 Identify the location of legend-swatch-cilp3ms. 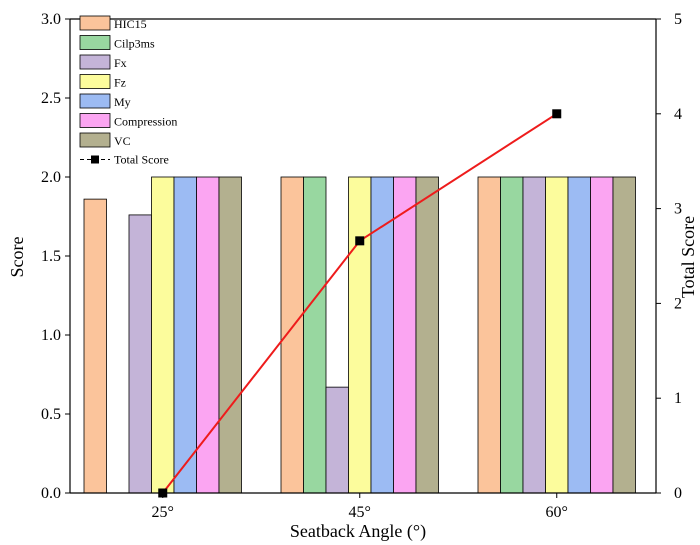
(95, 42).